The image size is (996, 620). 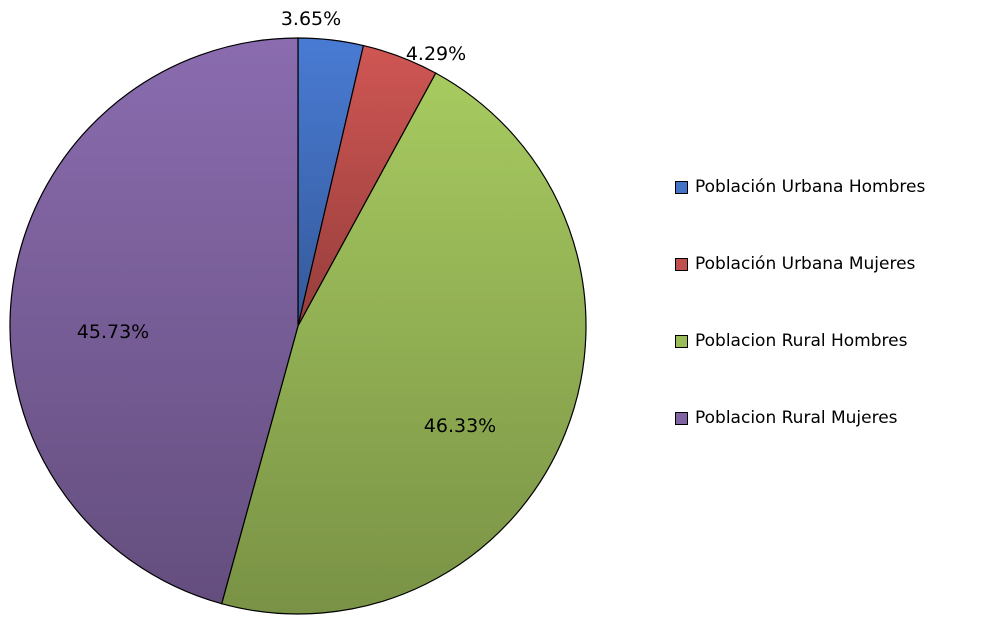 I want to click on legend-item-rural-hombres: Poblacion Rural Hombres, so click(x=800, y=341).